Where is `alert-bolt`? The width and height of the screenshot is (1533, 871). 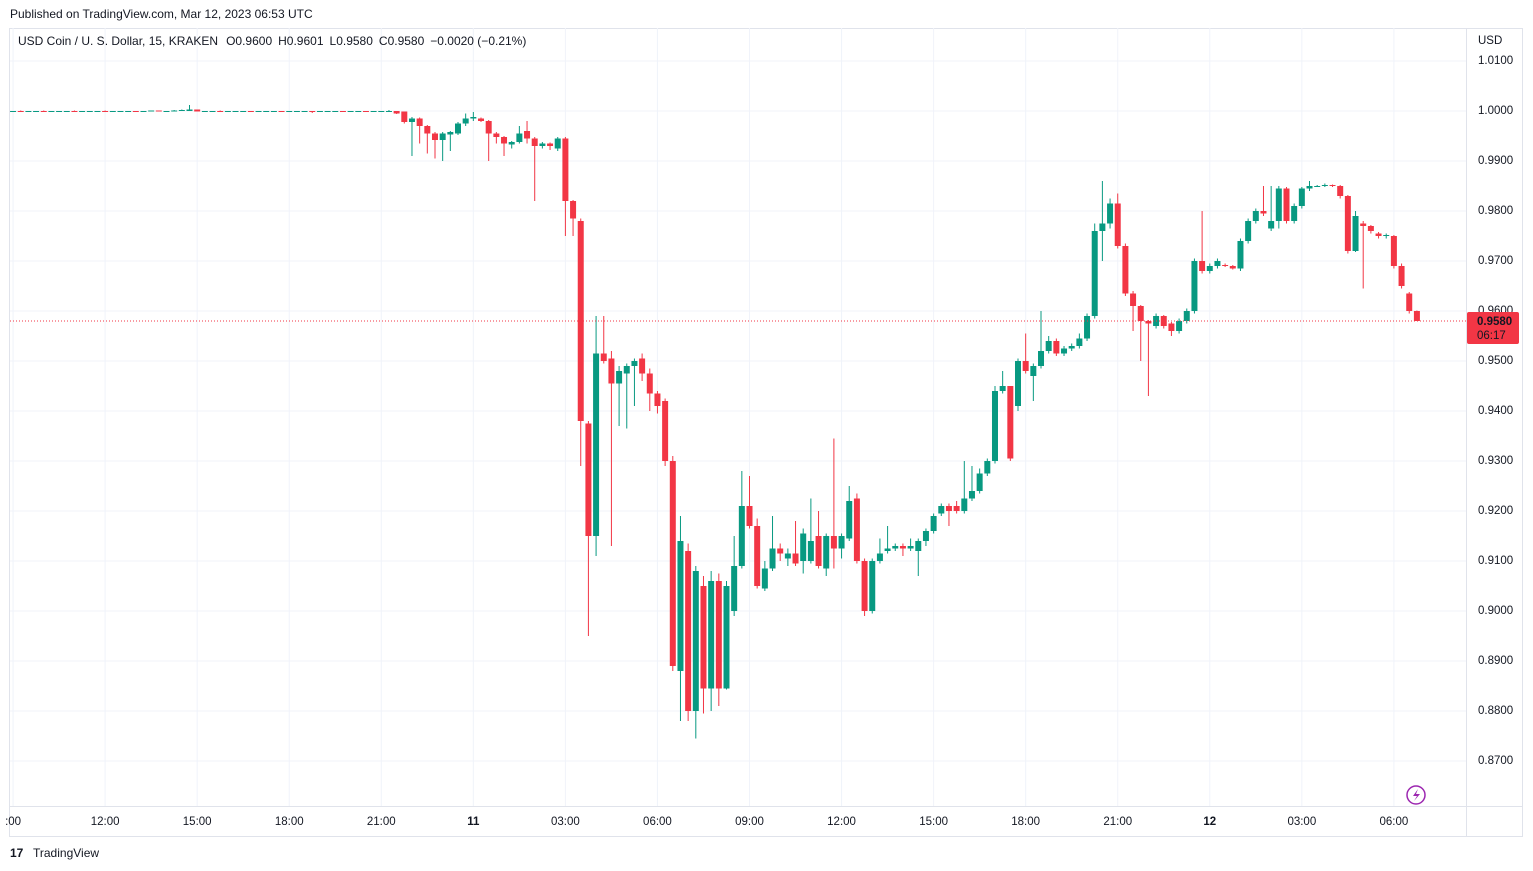 alert-bolt is located at coordinates (1416, 795).